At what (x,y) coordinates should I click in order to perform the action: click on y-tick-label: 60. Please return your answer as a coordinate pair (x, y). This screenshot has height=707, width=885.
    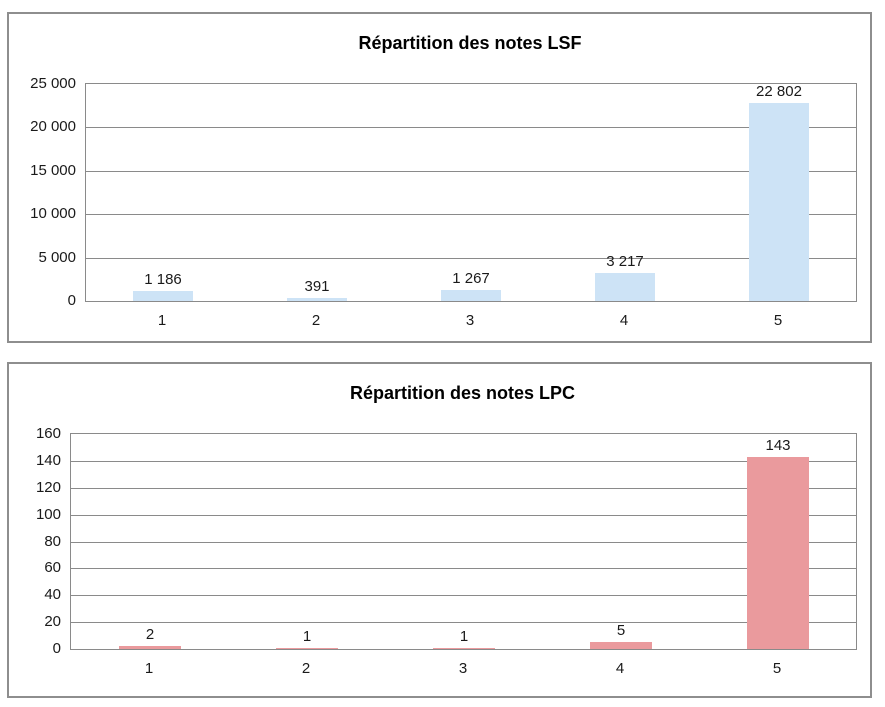
    Looking at the image, I should click on (52, 567).